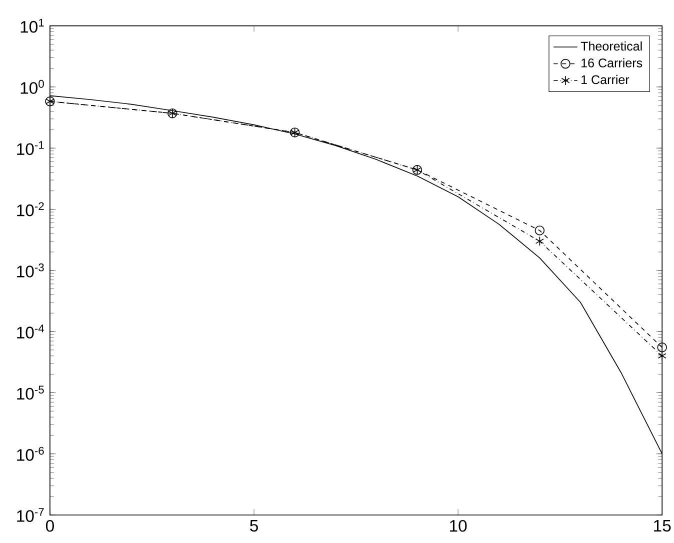  I want to click on x-tick-label: 15, so click(662, 526).